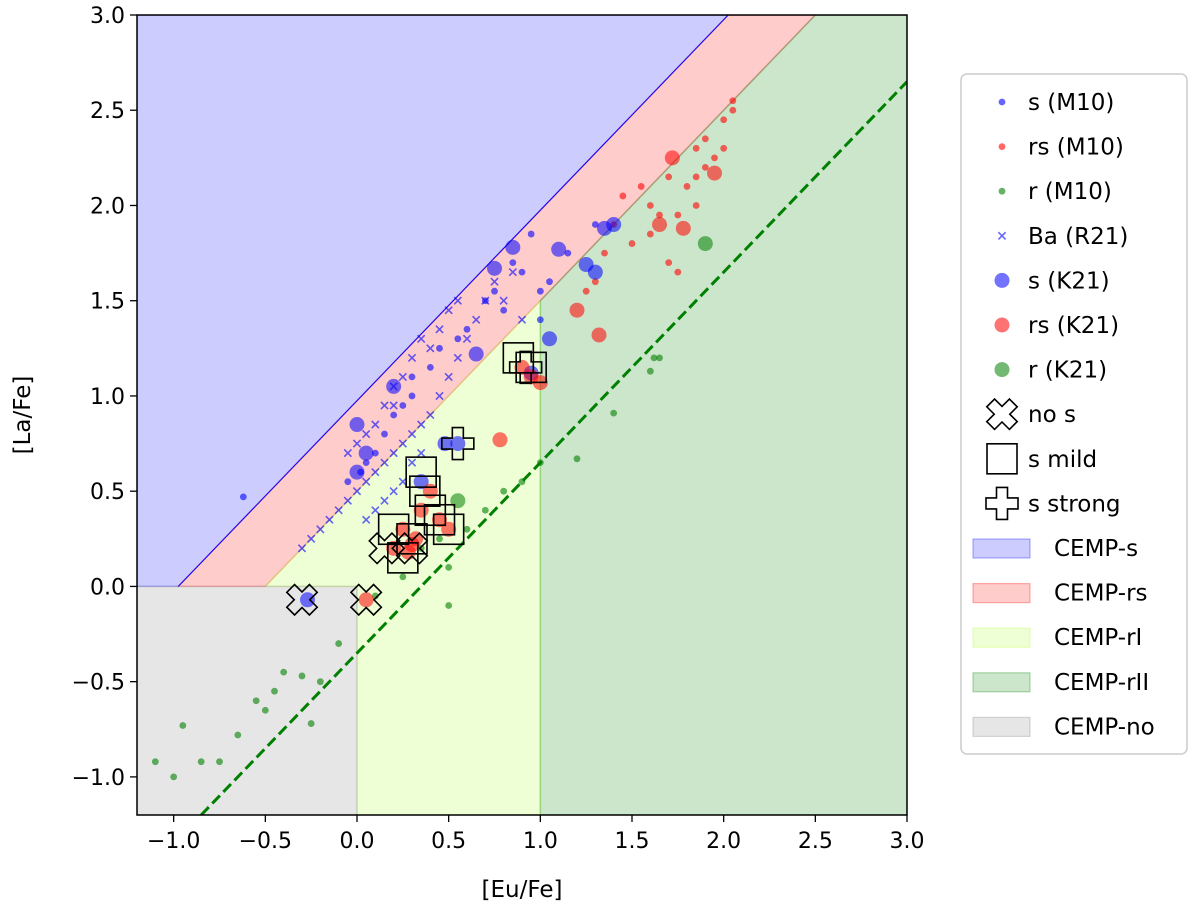 Image resolution: width=1200 pixels, height=912 pixels. I want to click on legend-item-rs-k21: rs (K21), so click(1056, 326).